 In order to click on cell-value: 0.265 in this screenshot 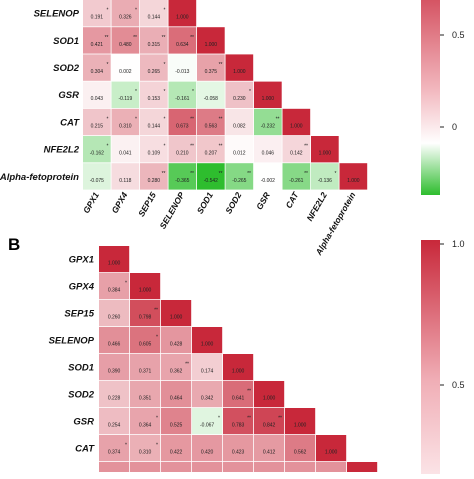, I will do `click(154, 72)`.